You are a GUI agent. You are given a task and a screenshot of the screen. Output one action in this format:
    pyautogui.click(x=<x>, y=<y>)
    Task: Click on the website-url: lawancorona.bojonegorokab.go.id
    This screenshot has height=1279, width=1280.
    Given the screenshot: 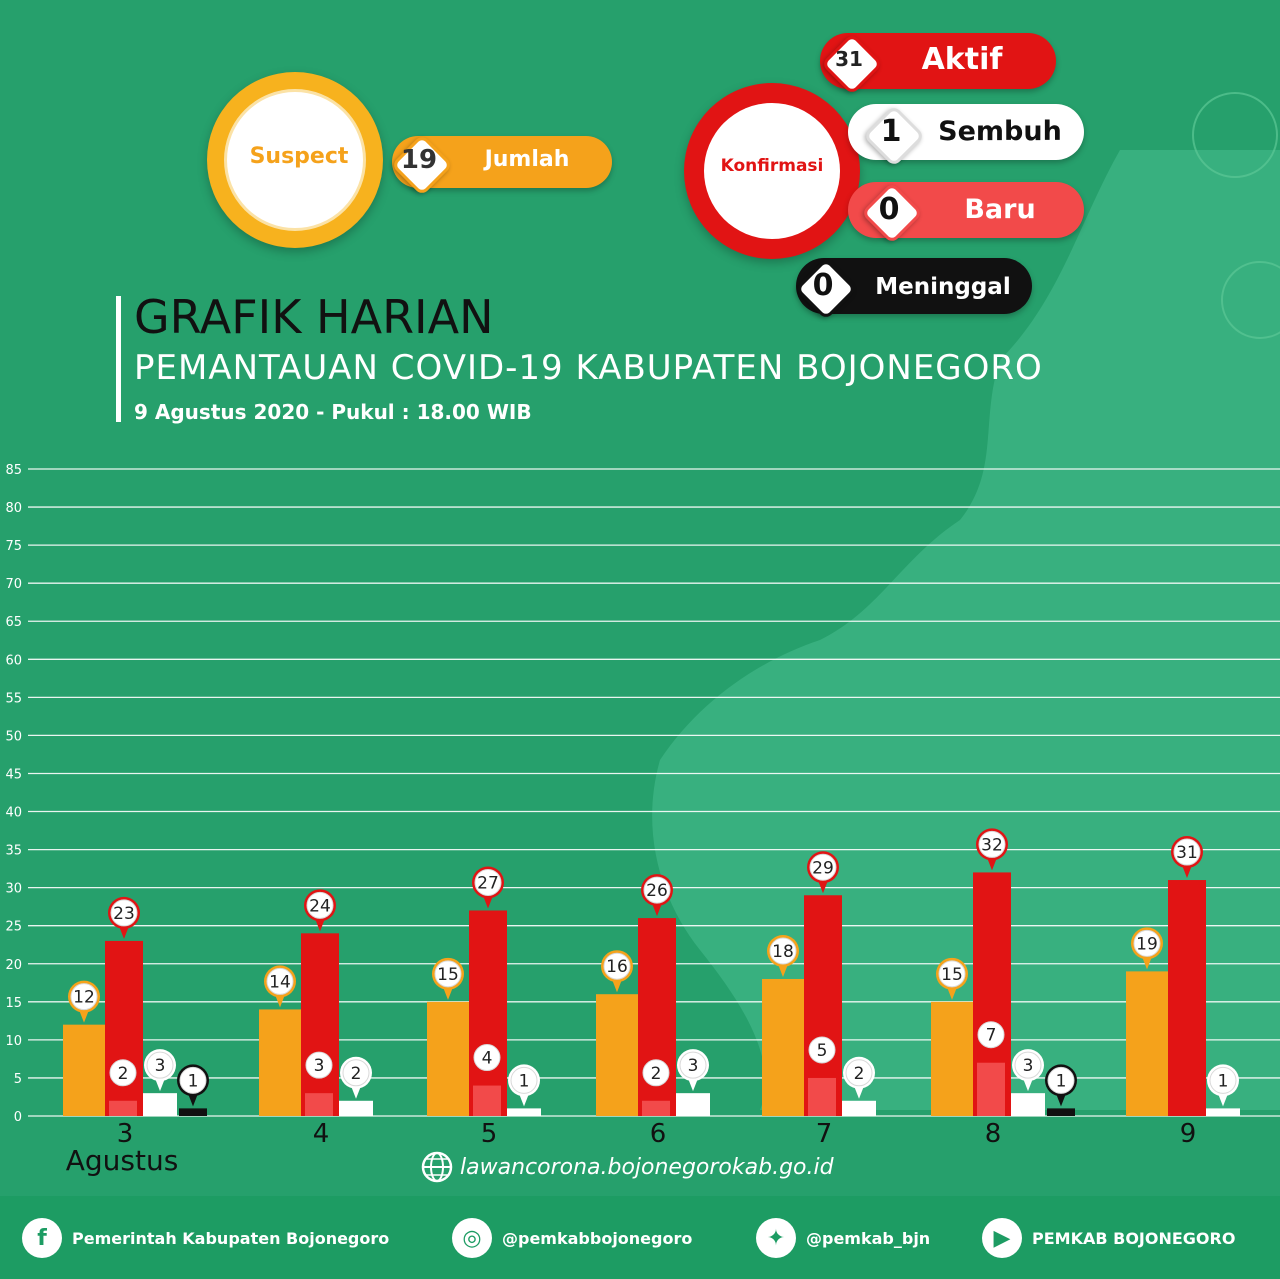 What is the action you would take?
    pyautogui.click(x=647, y=1167)
    